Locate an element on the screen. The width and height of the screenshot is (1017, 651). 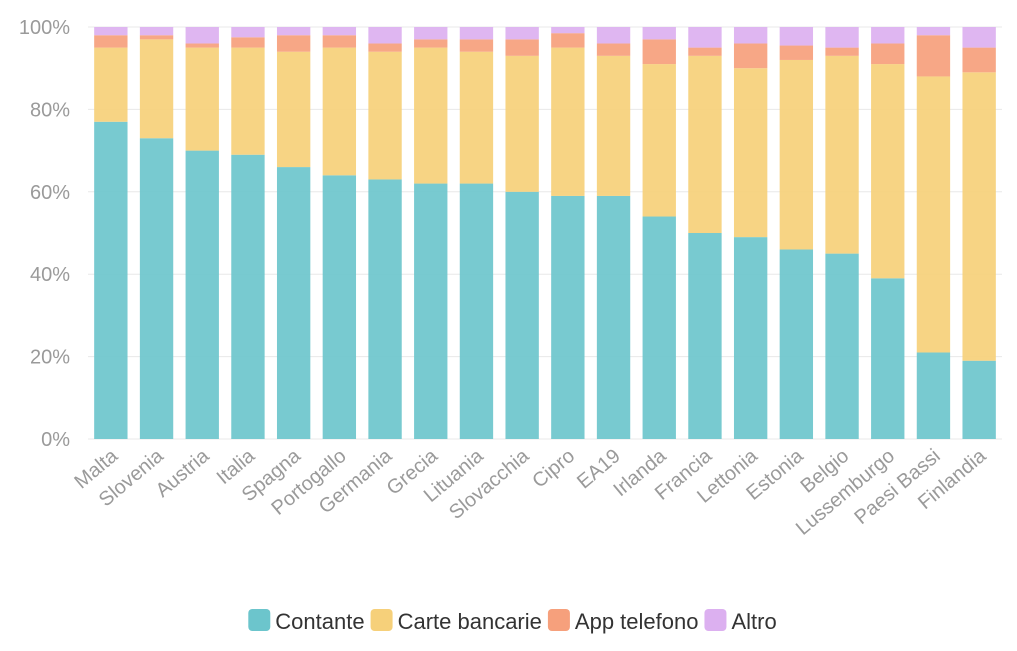
legend: Contante Carte bancarie App telefono Altro is located at coordinates (512, 621).